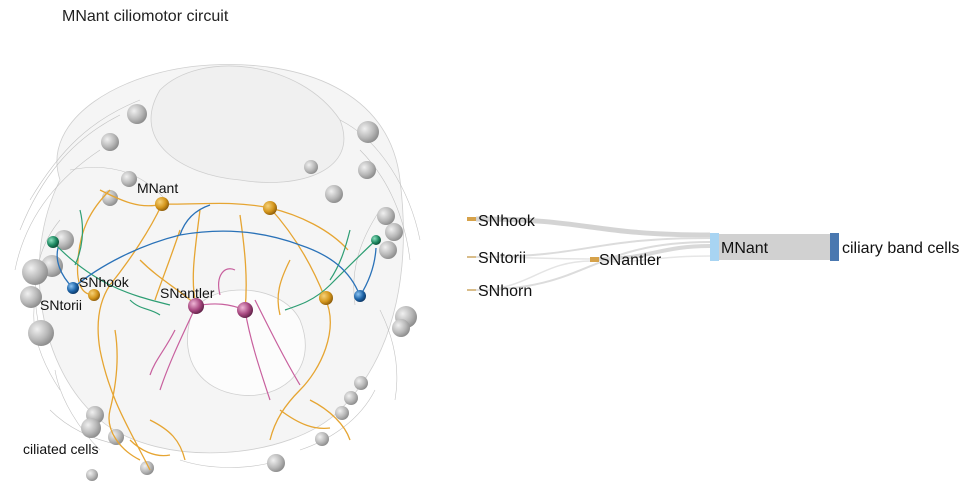  Describe the element at coordinates (94, 295) in the screenshot. I see `snhook-soma-left` at that location.